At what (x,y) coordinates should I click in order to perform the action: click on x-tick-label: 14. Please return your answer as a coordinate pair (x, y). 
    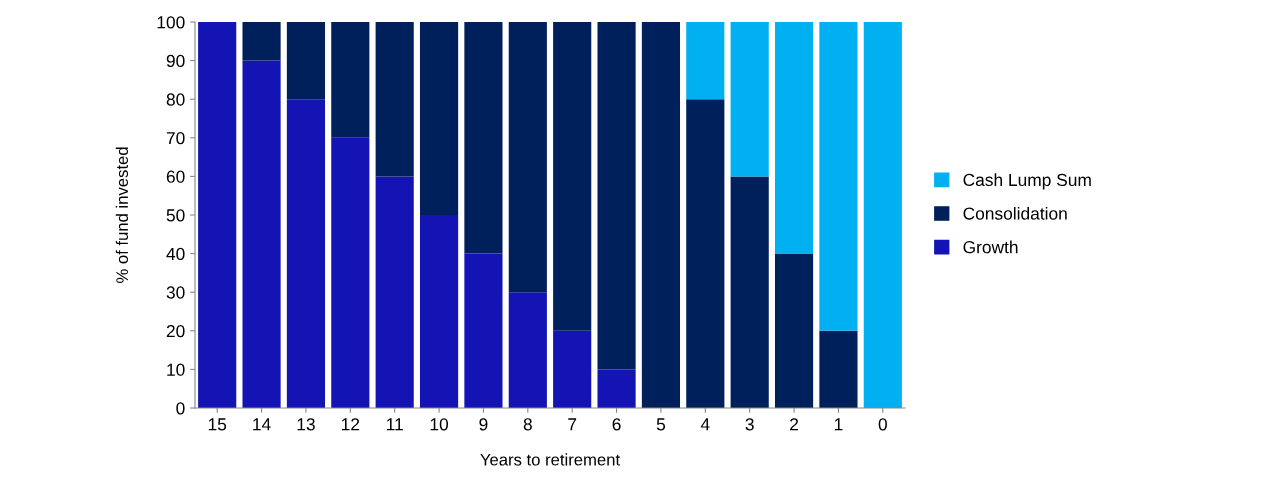
    Looking at the image, I should click on (262, 424).